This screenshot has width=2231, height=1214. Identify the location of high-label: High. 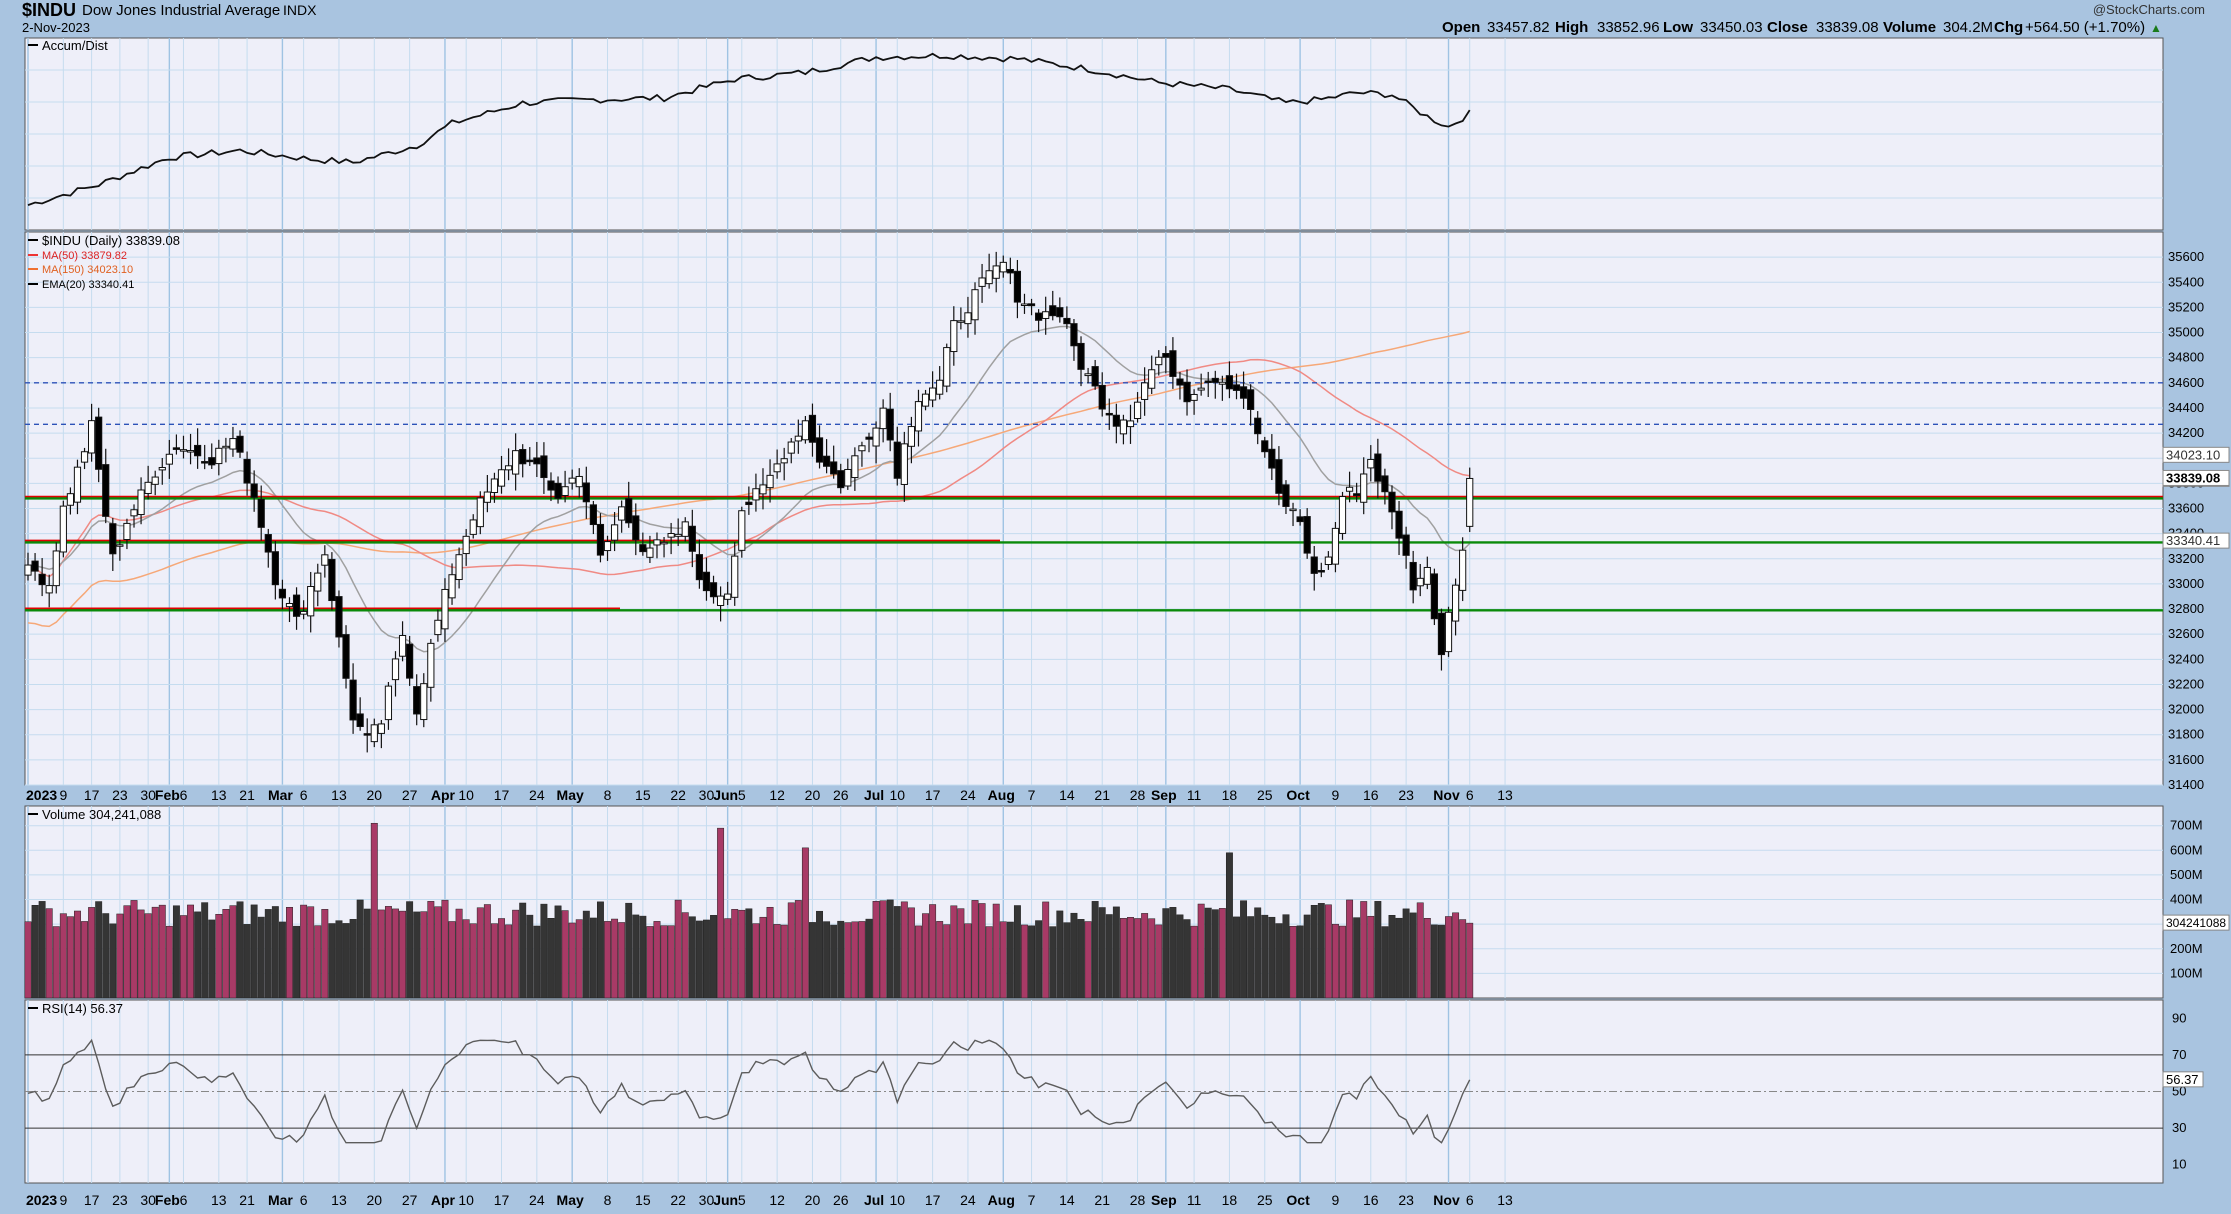
(1571, 27).